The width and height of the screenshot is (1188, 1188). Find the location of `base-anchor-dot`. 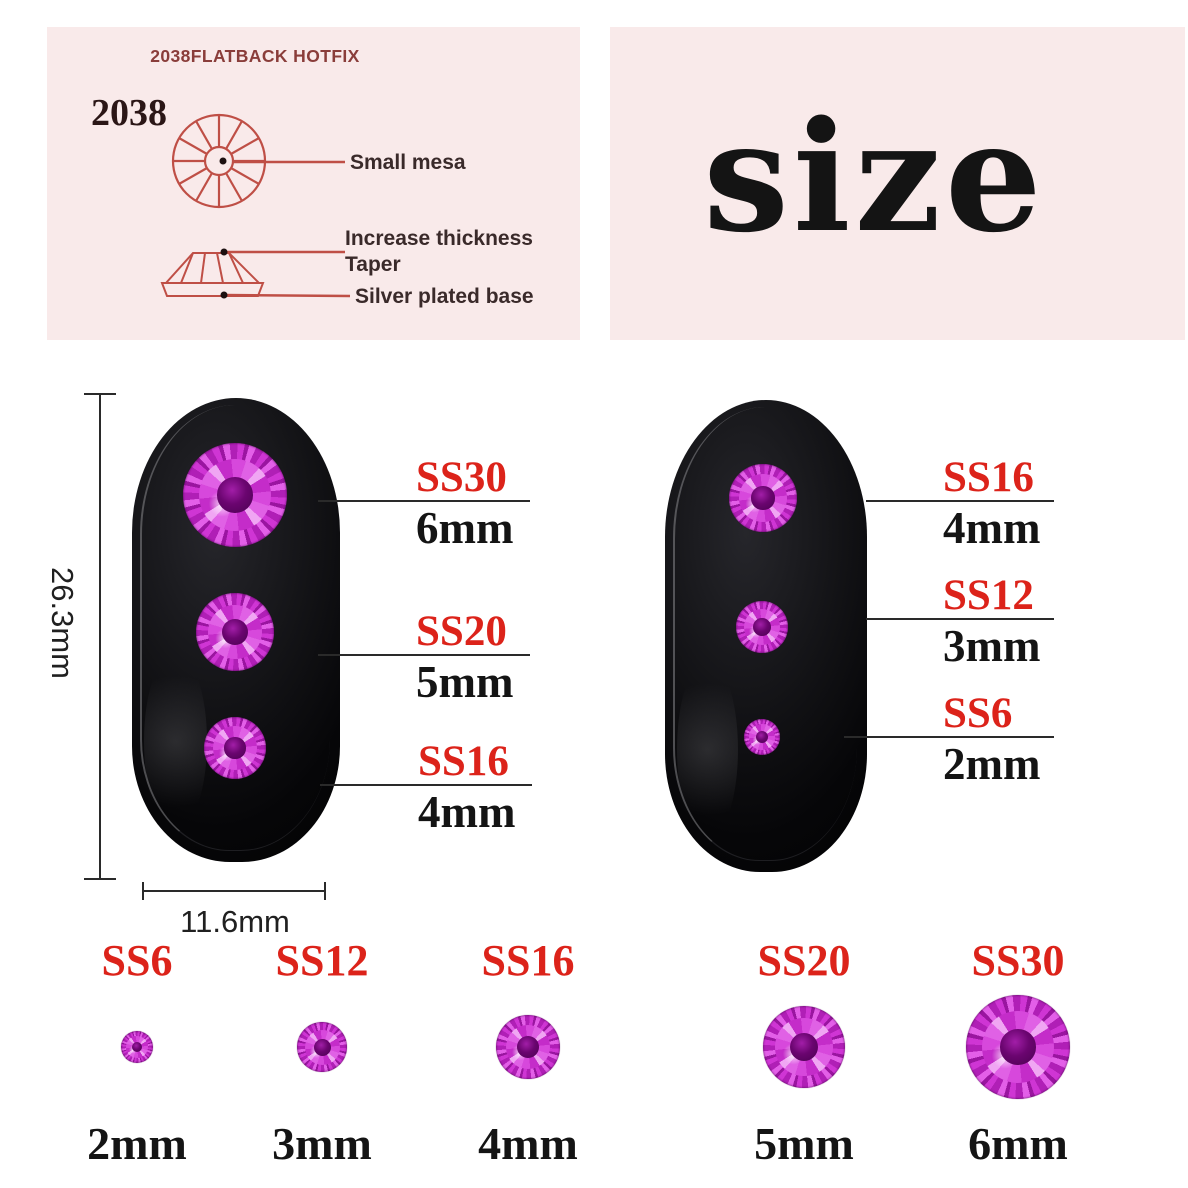

base-anchor-dot is located at coordinates (224, 295).